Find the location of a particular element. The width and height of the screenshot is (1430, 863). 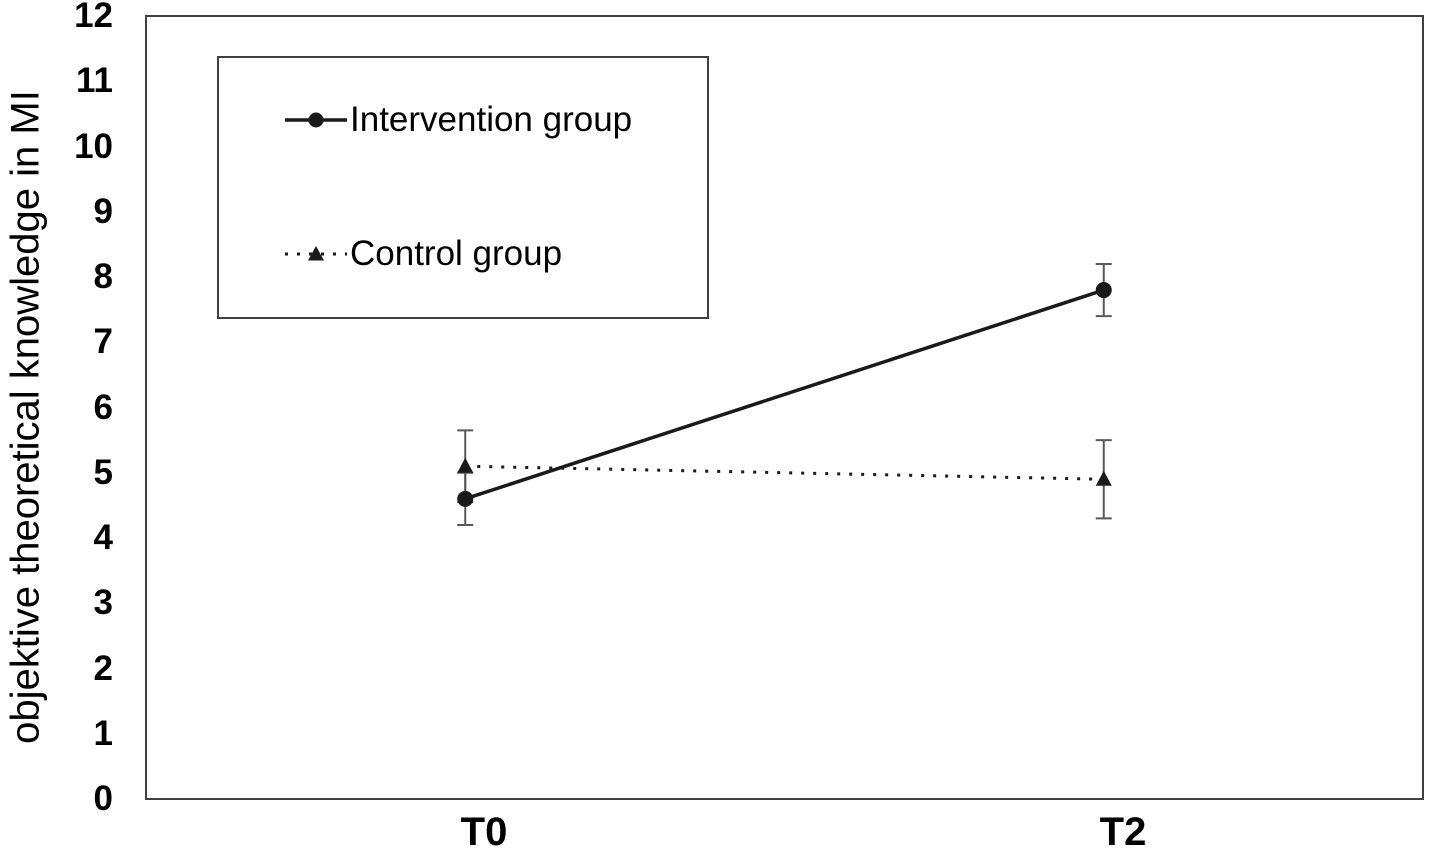

series-line-intervention-group is located at coordinates (784, 394).